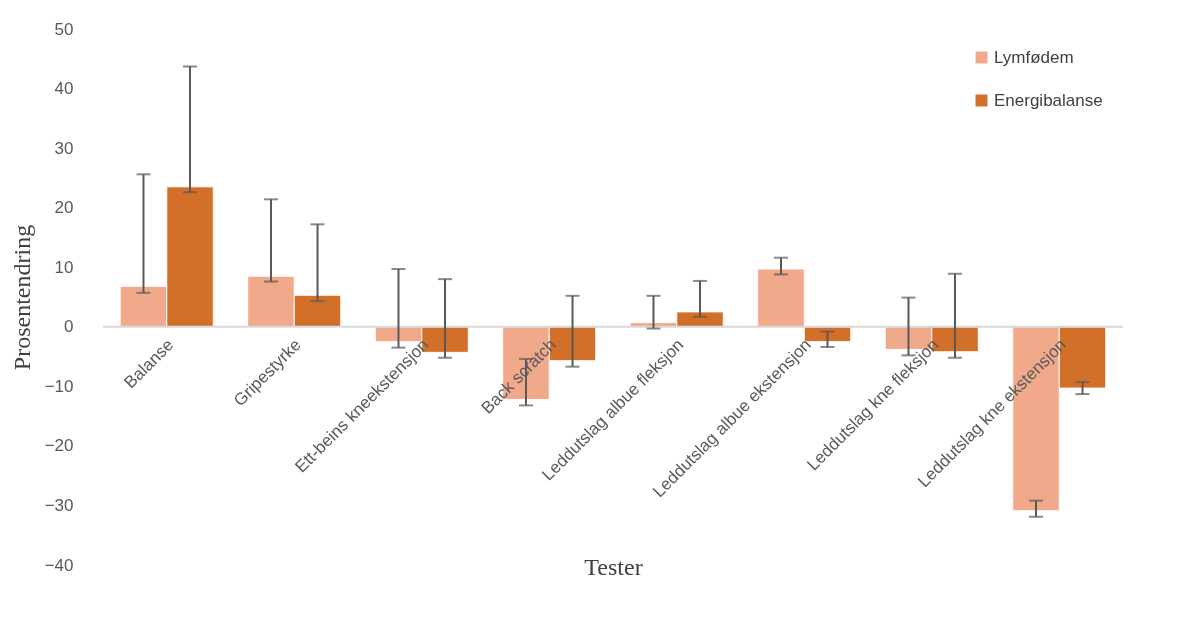 This screenshot has width=1195, height=623. What do you see at coordinates (1048, 100) in the screenshot?
I see `legend-label: Energibalanse` at bounding box center [1048, 100].